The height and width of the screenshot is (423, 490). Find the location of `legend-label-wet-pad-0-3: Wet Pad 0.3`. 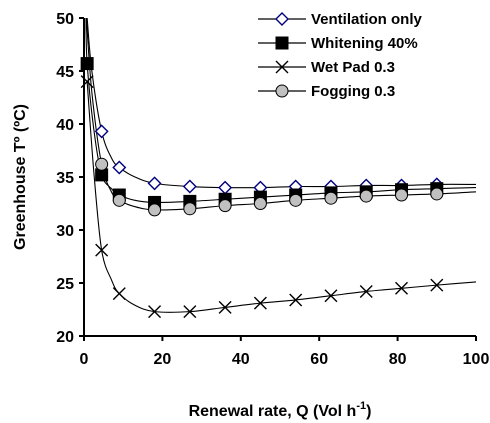

legend-label-wet-pad-0-3: Wet Pad 0.3 is located at coordinates (353, 67).